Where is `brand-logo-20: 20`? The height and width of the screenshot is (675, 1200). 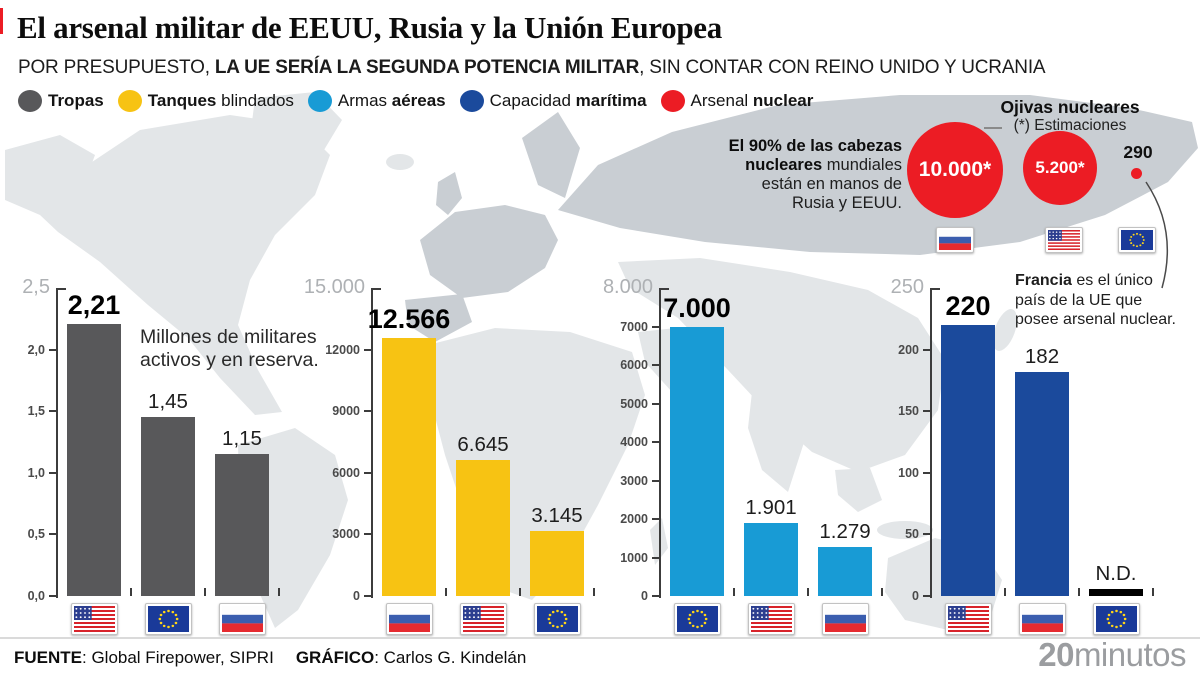 brand-logo-20: 20 is located at coordinates (1056, 654).